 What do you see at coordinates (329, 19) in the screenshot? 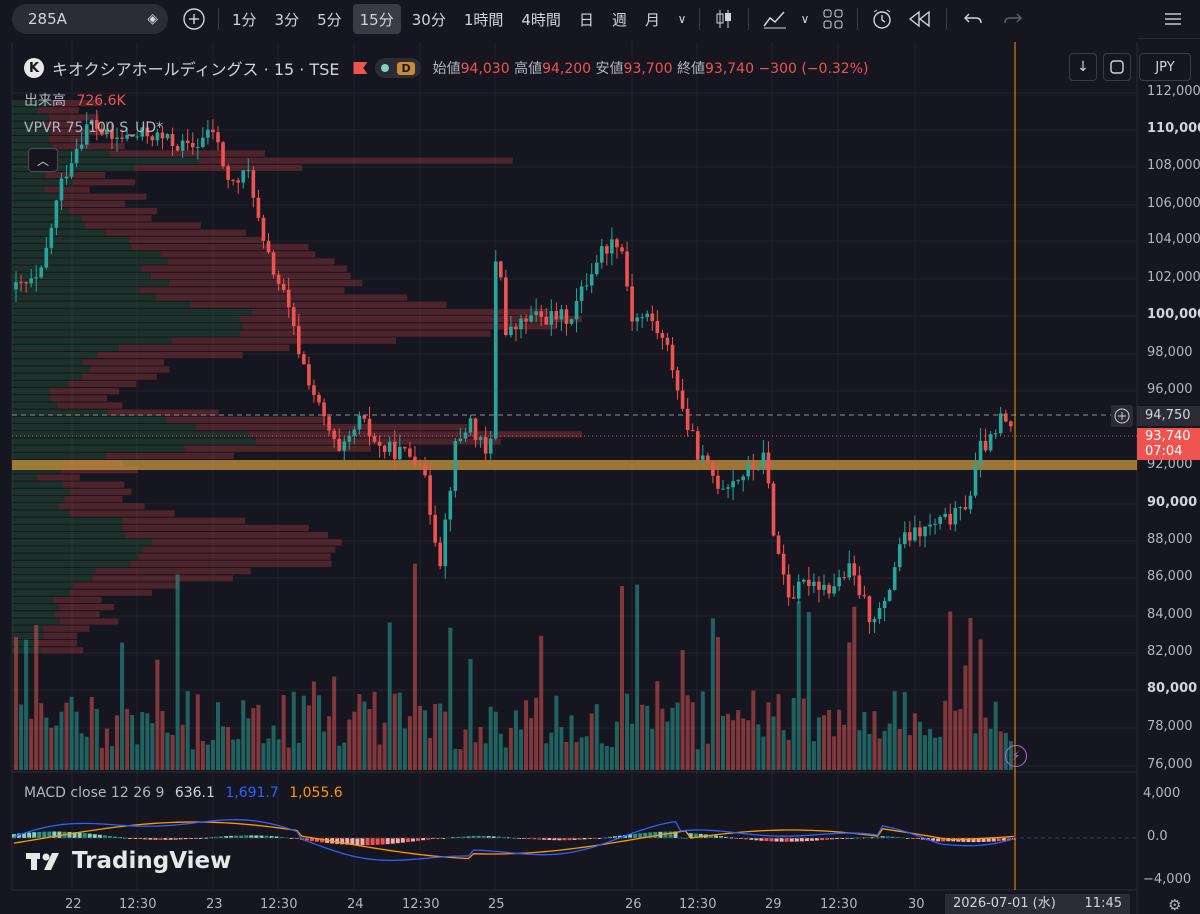
I see `timeframe-2: 5分` at bounding box center [329, 19].